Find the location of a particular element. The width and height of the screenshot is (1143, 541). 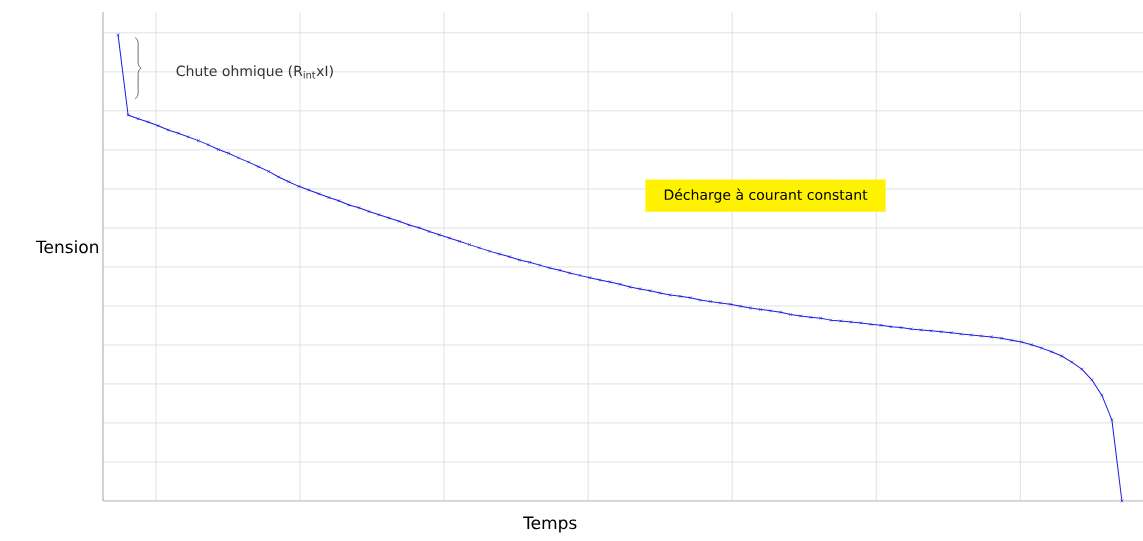

y-axis-title: Tension is located at coordinates (67, 247).